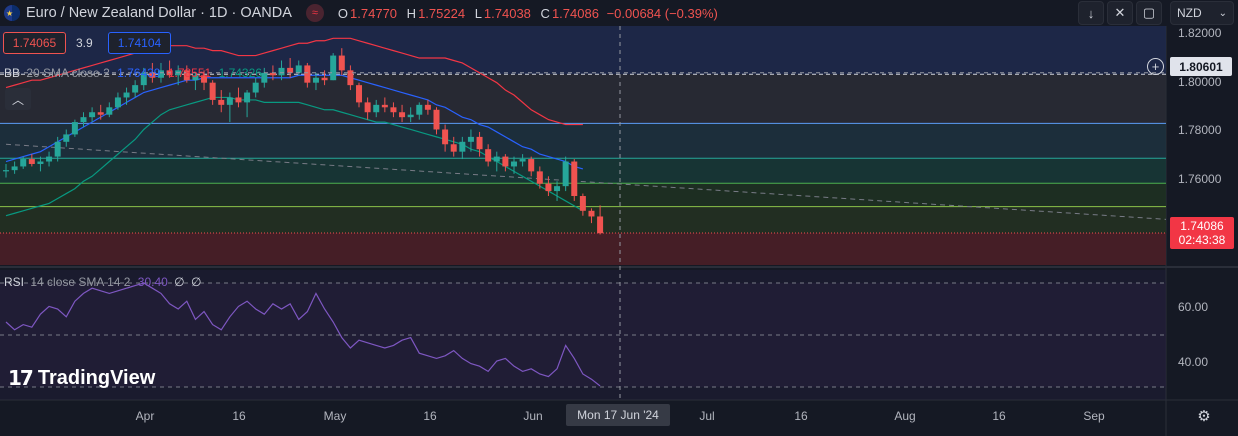  What do you see at coordinates (1094, 416) in the screenshot?
I see `time-label: Sep` at bounding box center [1094, 416].